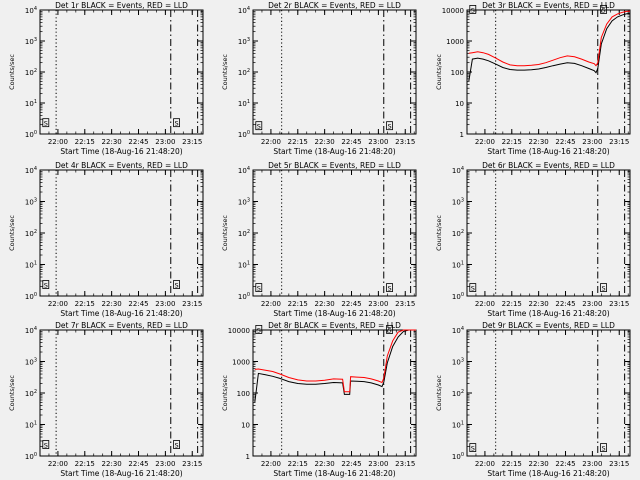 This screenshot has height=480, width=640. I want to click on panel-title: Det 7r BLACK = Events, RED = LLD, so click(121, 325).